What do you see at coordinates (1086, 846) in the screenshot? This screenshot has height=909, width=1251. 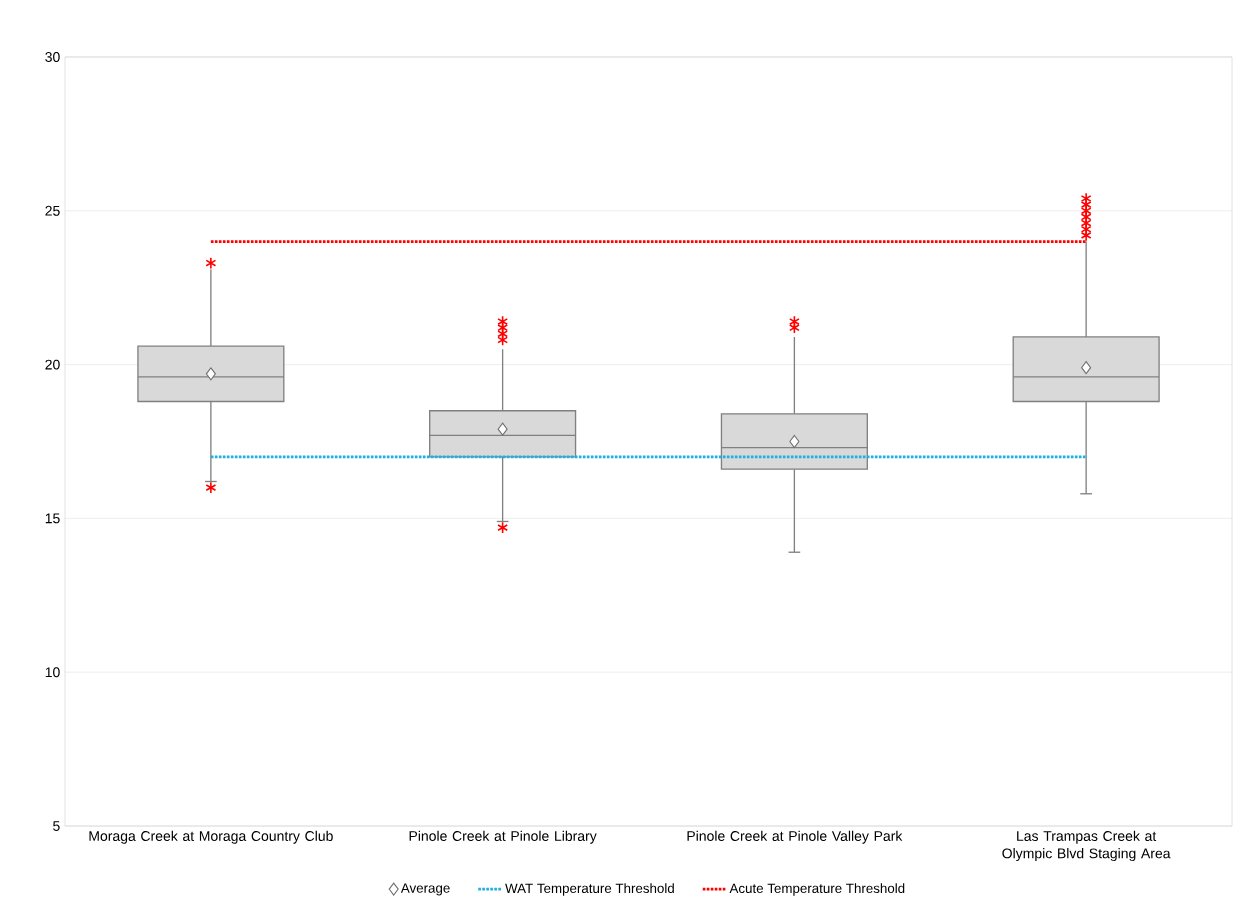 I see `x-tick-label: Las Trampas Creek at Olympic Blvd Staging Area` at bounding box center [1086, 846].